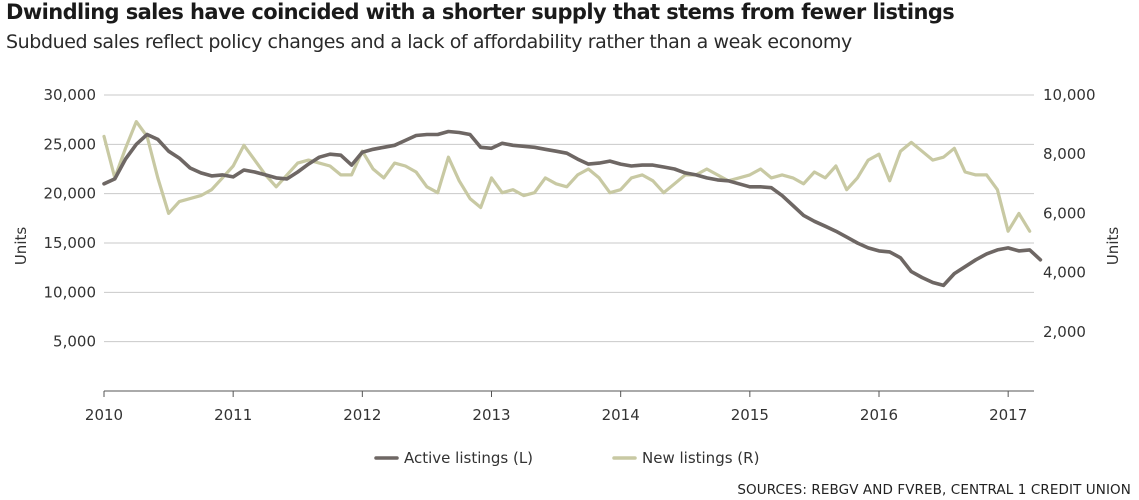  I want to click on right-tick-label: 10,000, so click(1069, 95).